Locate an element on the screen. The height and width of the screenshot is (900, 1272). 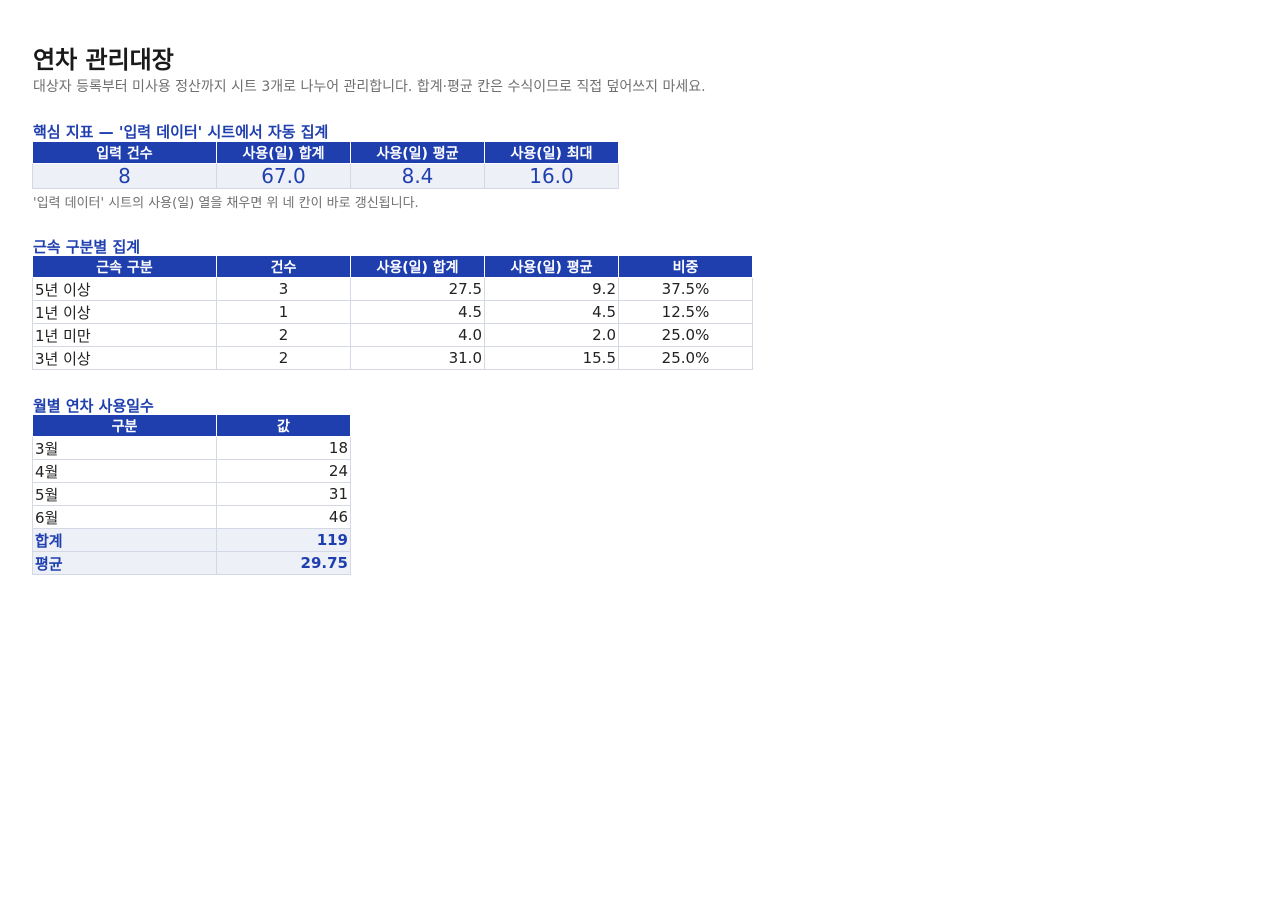
table-cell: 31 is located at coordinates (283, 494).